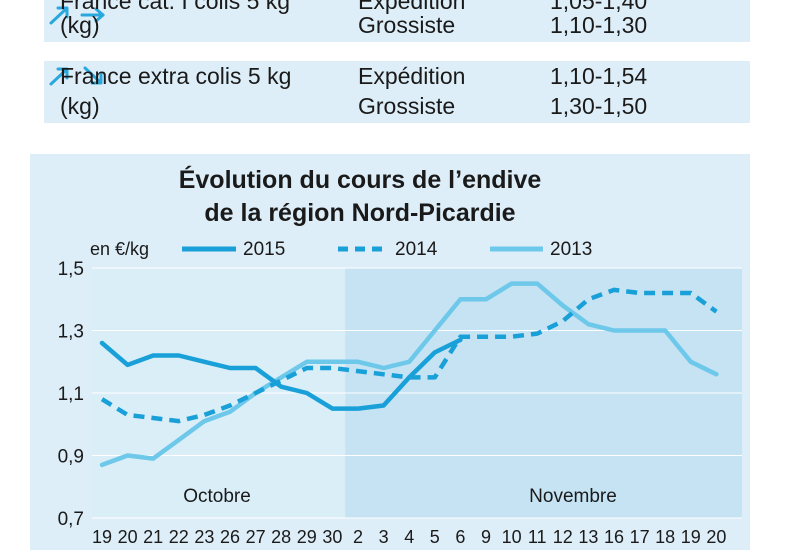 This screenshot has height=550, width=800. I want to click on x-tick-label: 13, so click(588, 537).